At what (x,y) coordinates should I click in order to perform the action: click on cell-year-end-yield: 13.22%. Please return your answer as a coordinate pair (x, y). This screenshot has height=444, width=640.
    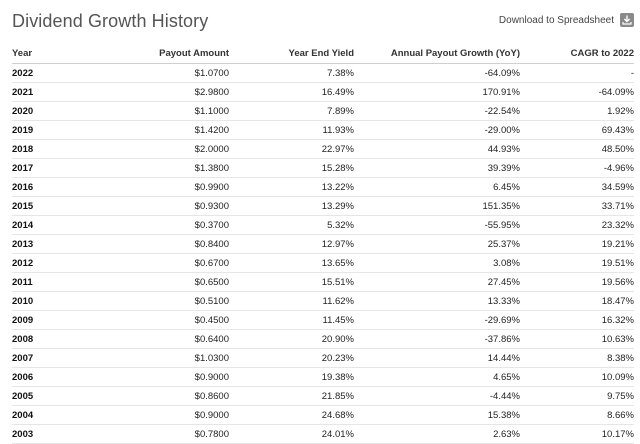
    Looking at the image, I should click on (291, 187).